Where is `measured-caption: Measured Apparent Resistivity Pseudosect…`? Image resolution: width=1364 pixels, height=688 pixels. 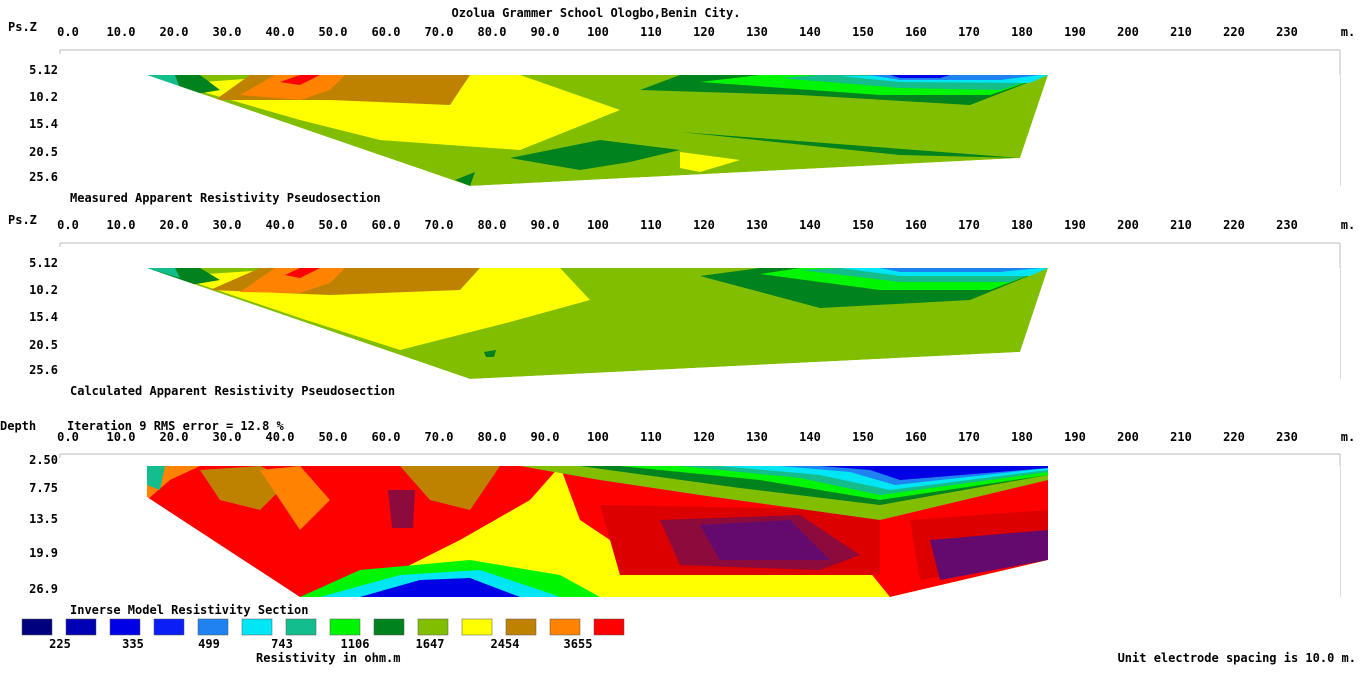
measured-caption: Measured Apparent Resistivity Pseudosect… is located at coordinates (225, 198).